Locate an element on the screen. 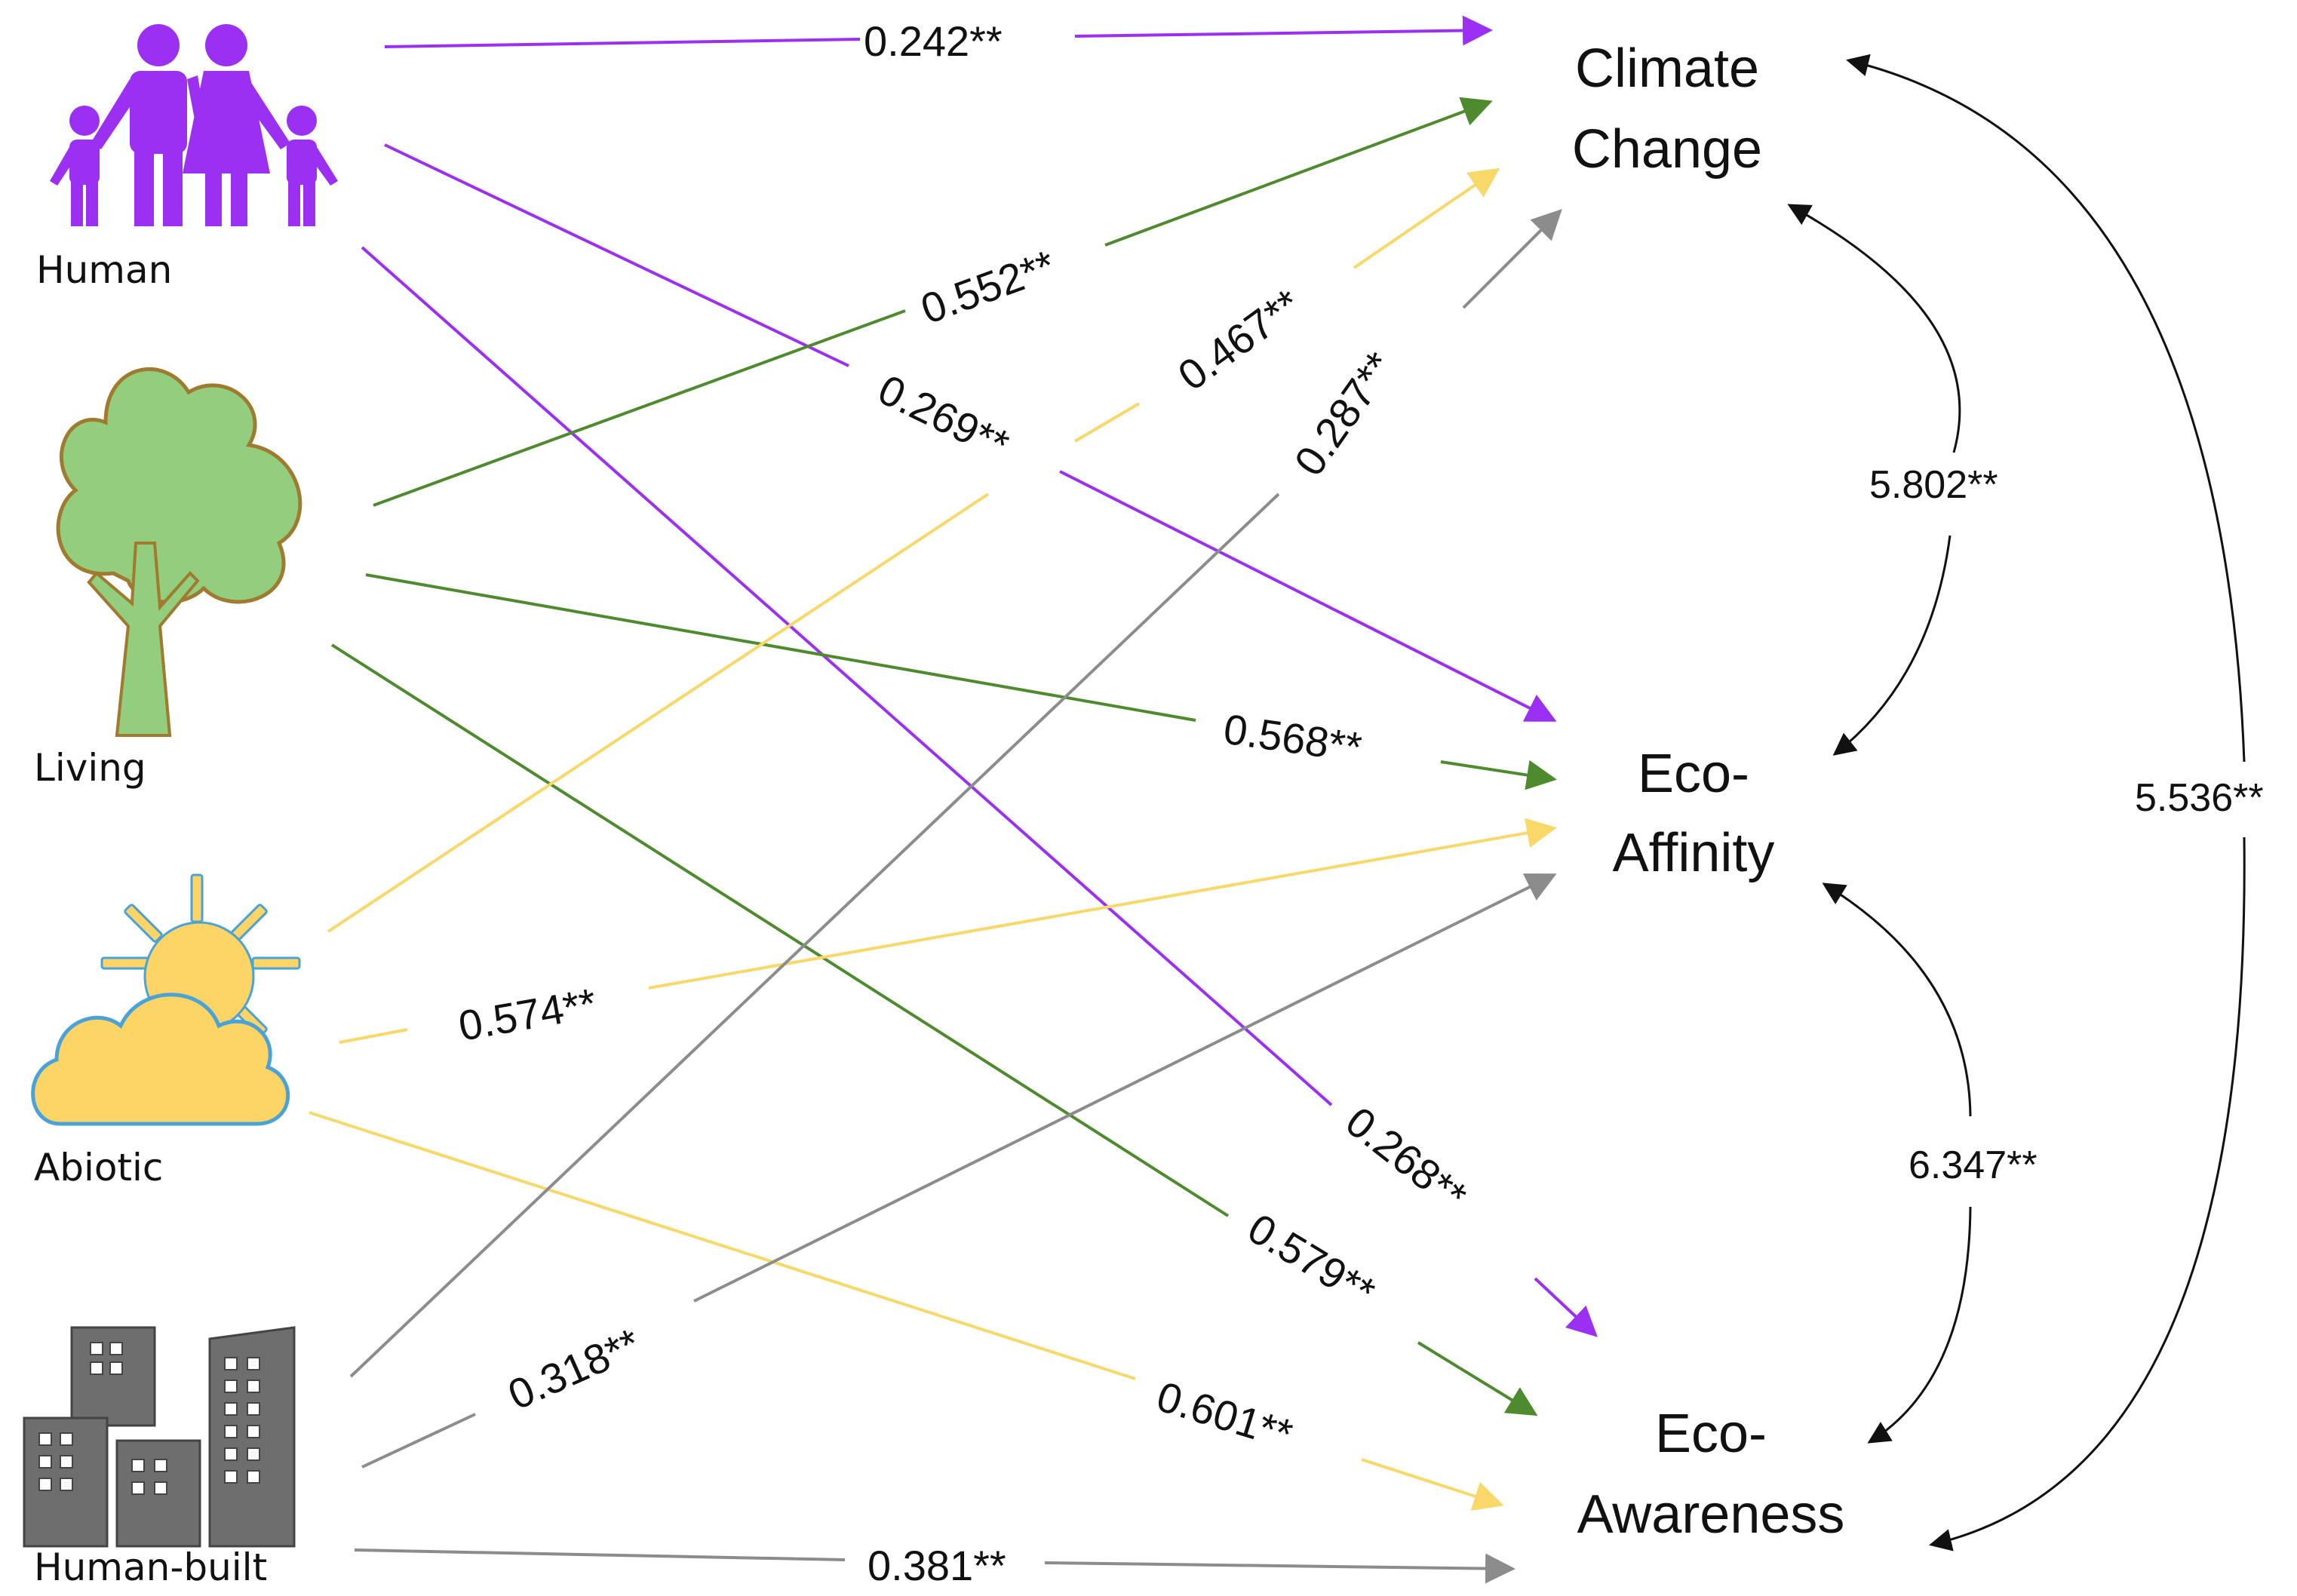 This screenshot has height=1596, width=2297. coef-human-climate: 0.242** is located at coordinates (933, 41).